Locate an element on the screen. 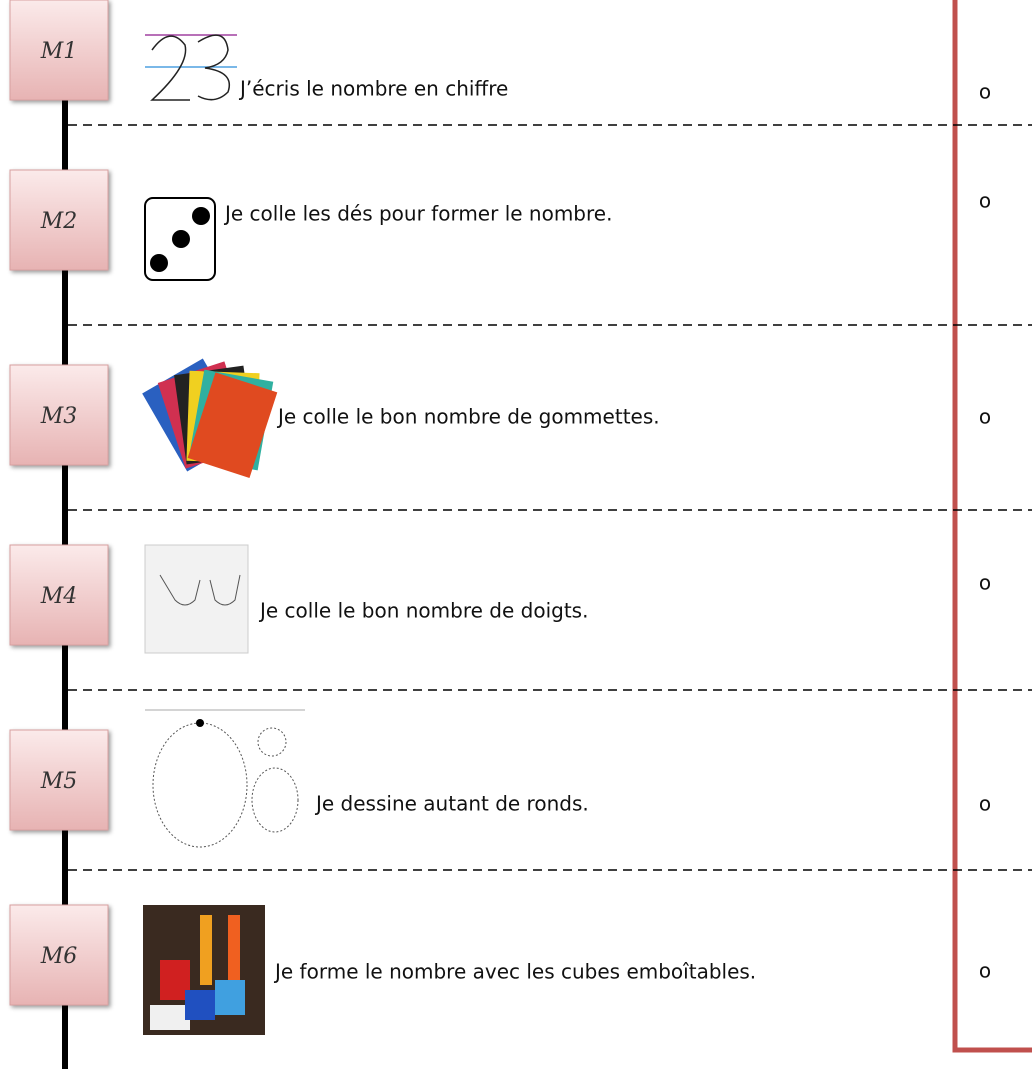  row-label: M1 is located at coordinates (59, 51).